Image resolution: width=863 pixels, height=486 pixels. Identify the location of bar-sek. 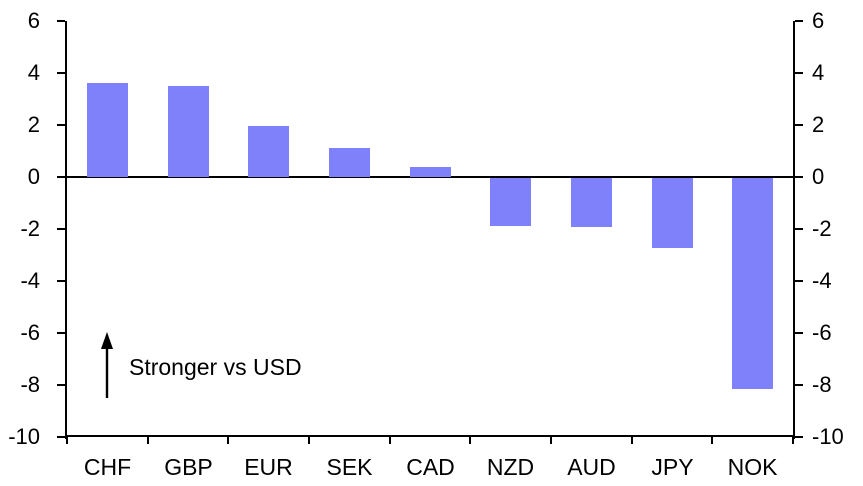
(349, 162).